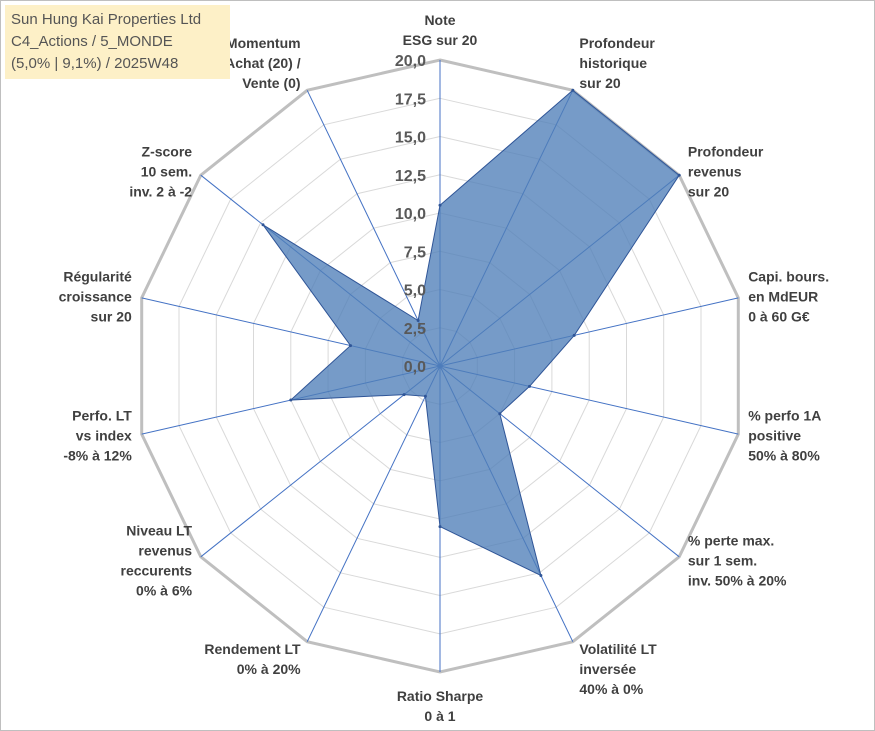  Describe the element at coordinates (722, 561) in the screenshot. I see `axis-label-5-line-1: sur 1 sem.` at that location.